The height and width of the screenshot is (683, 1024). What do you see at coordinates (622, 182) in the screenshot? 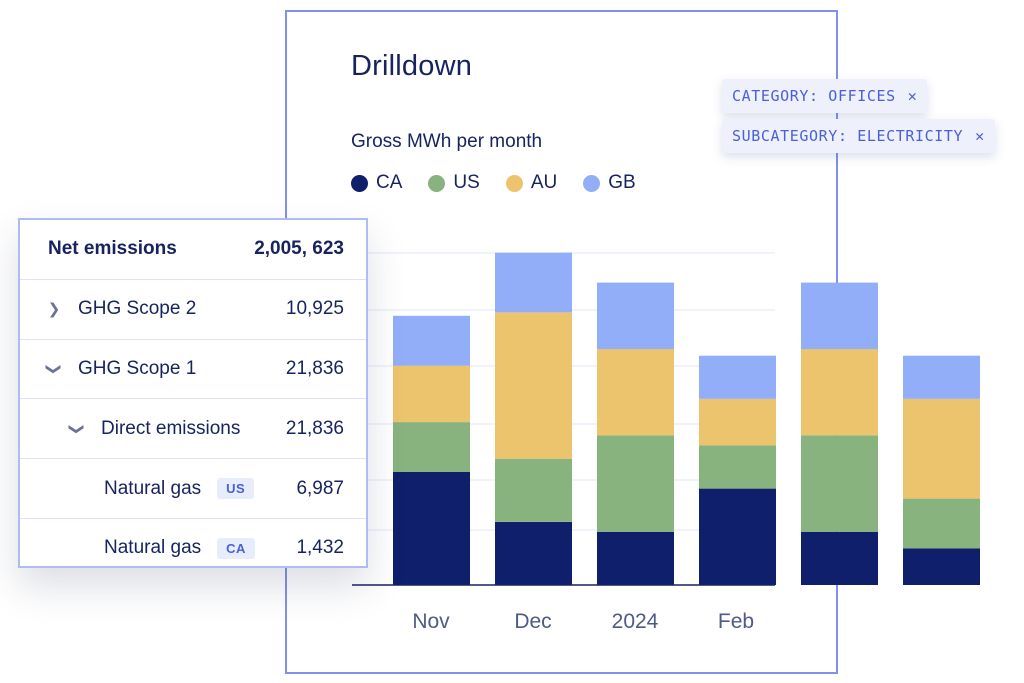
I see `legend-label-gb: GB` at bounding box center [622, 182].